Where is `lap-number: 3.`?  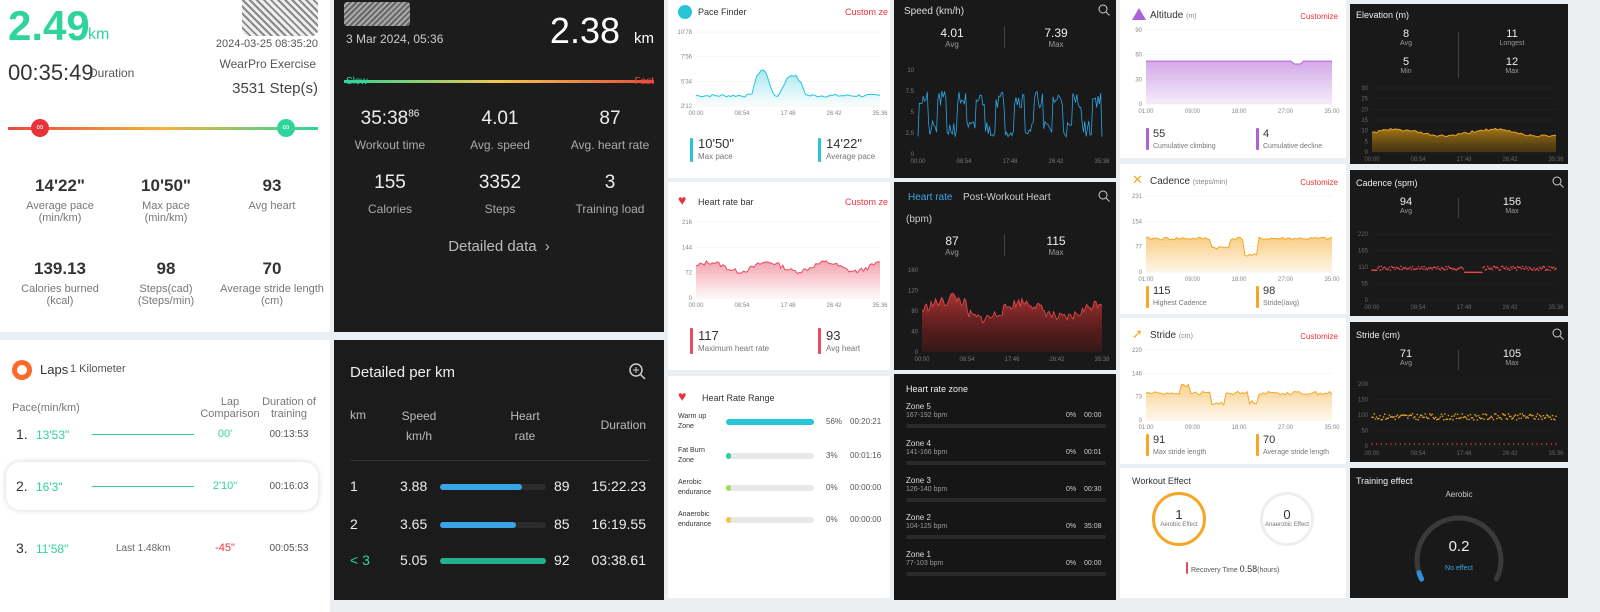 lap-number: 3. is located at coordinates (22, 548).